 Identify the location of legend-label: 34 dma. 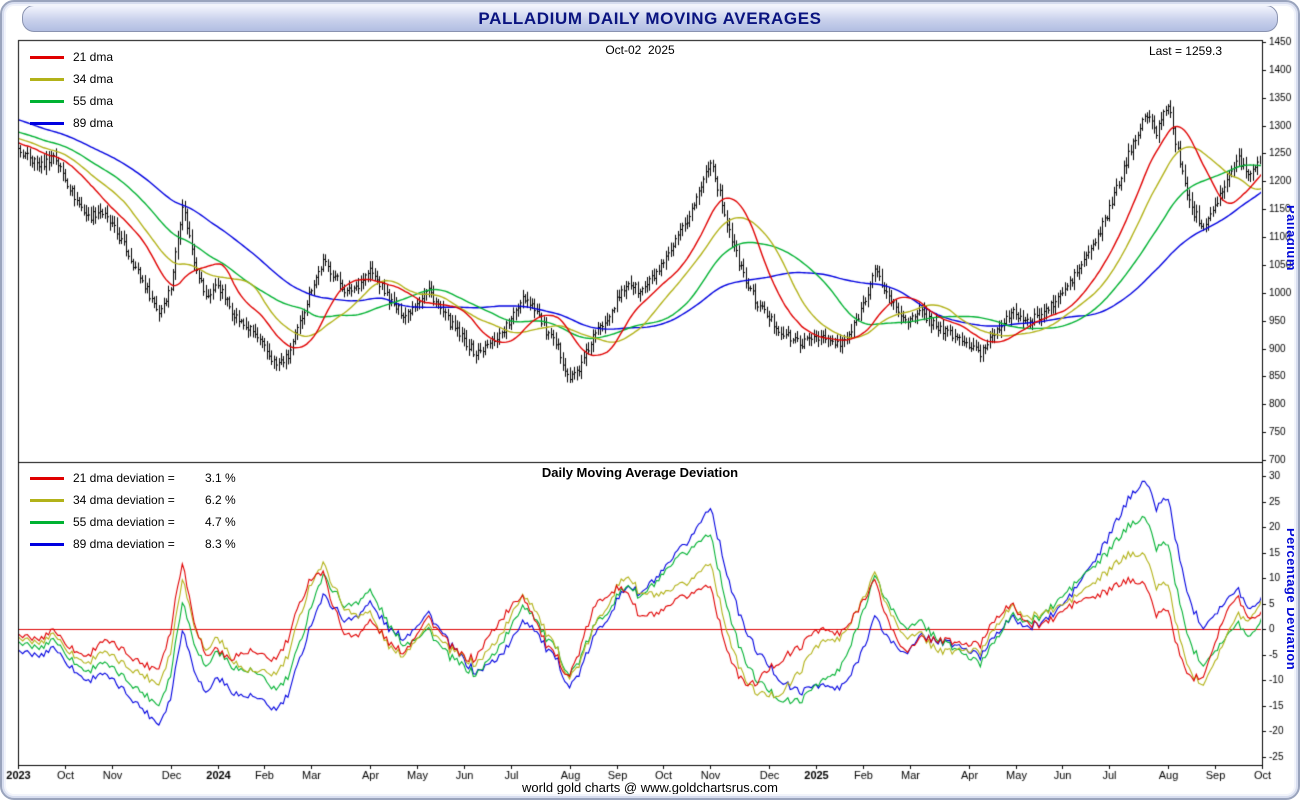
(93, 79).